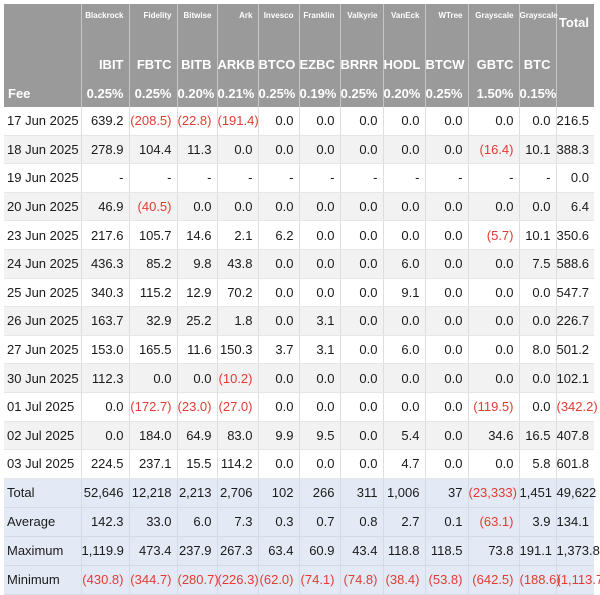 This screenshot has height=595, width=600. Describe the element at coordinates (43, 464) in the screenshot. I see `row-date: 03 Jul 2025` at that location.